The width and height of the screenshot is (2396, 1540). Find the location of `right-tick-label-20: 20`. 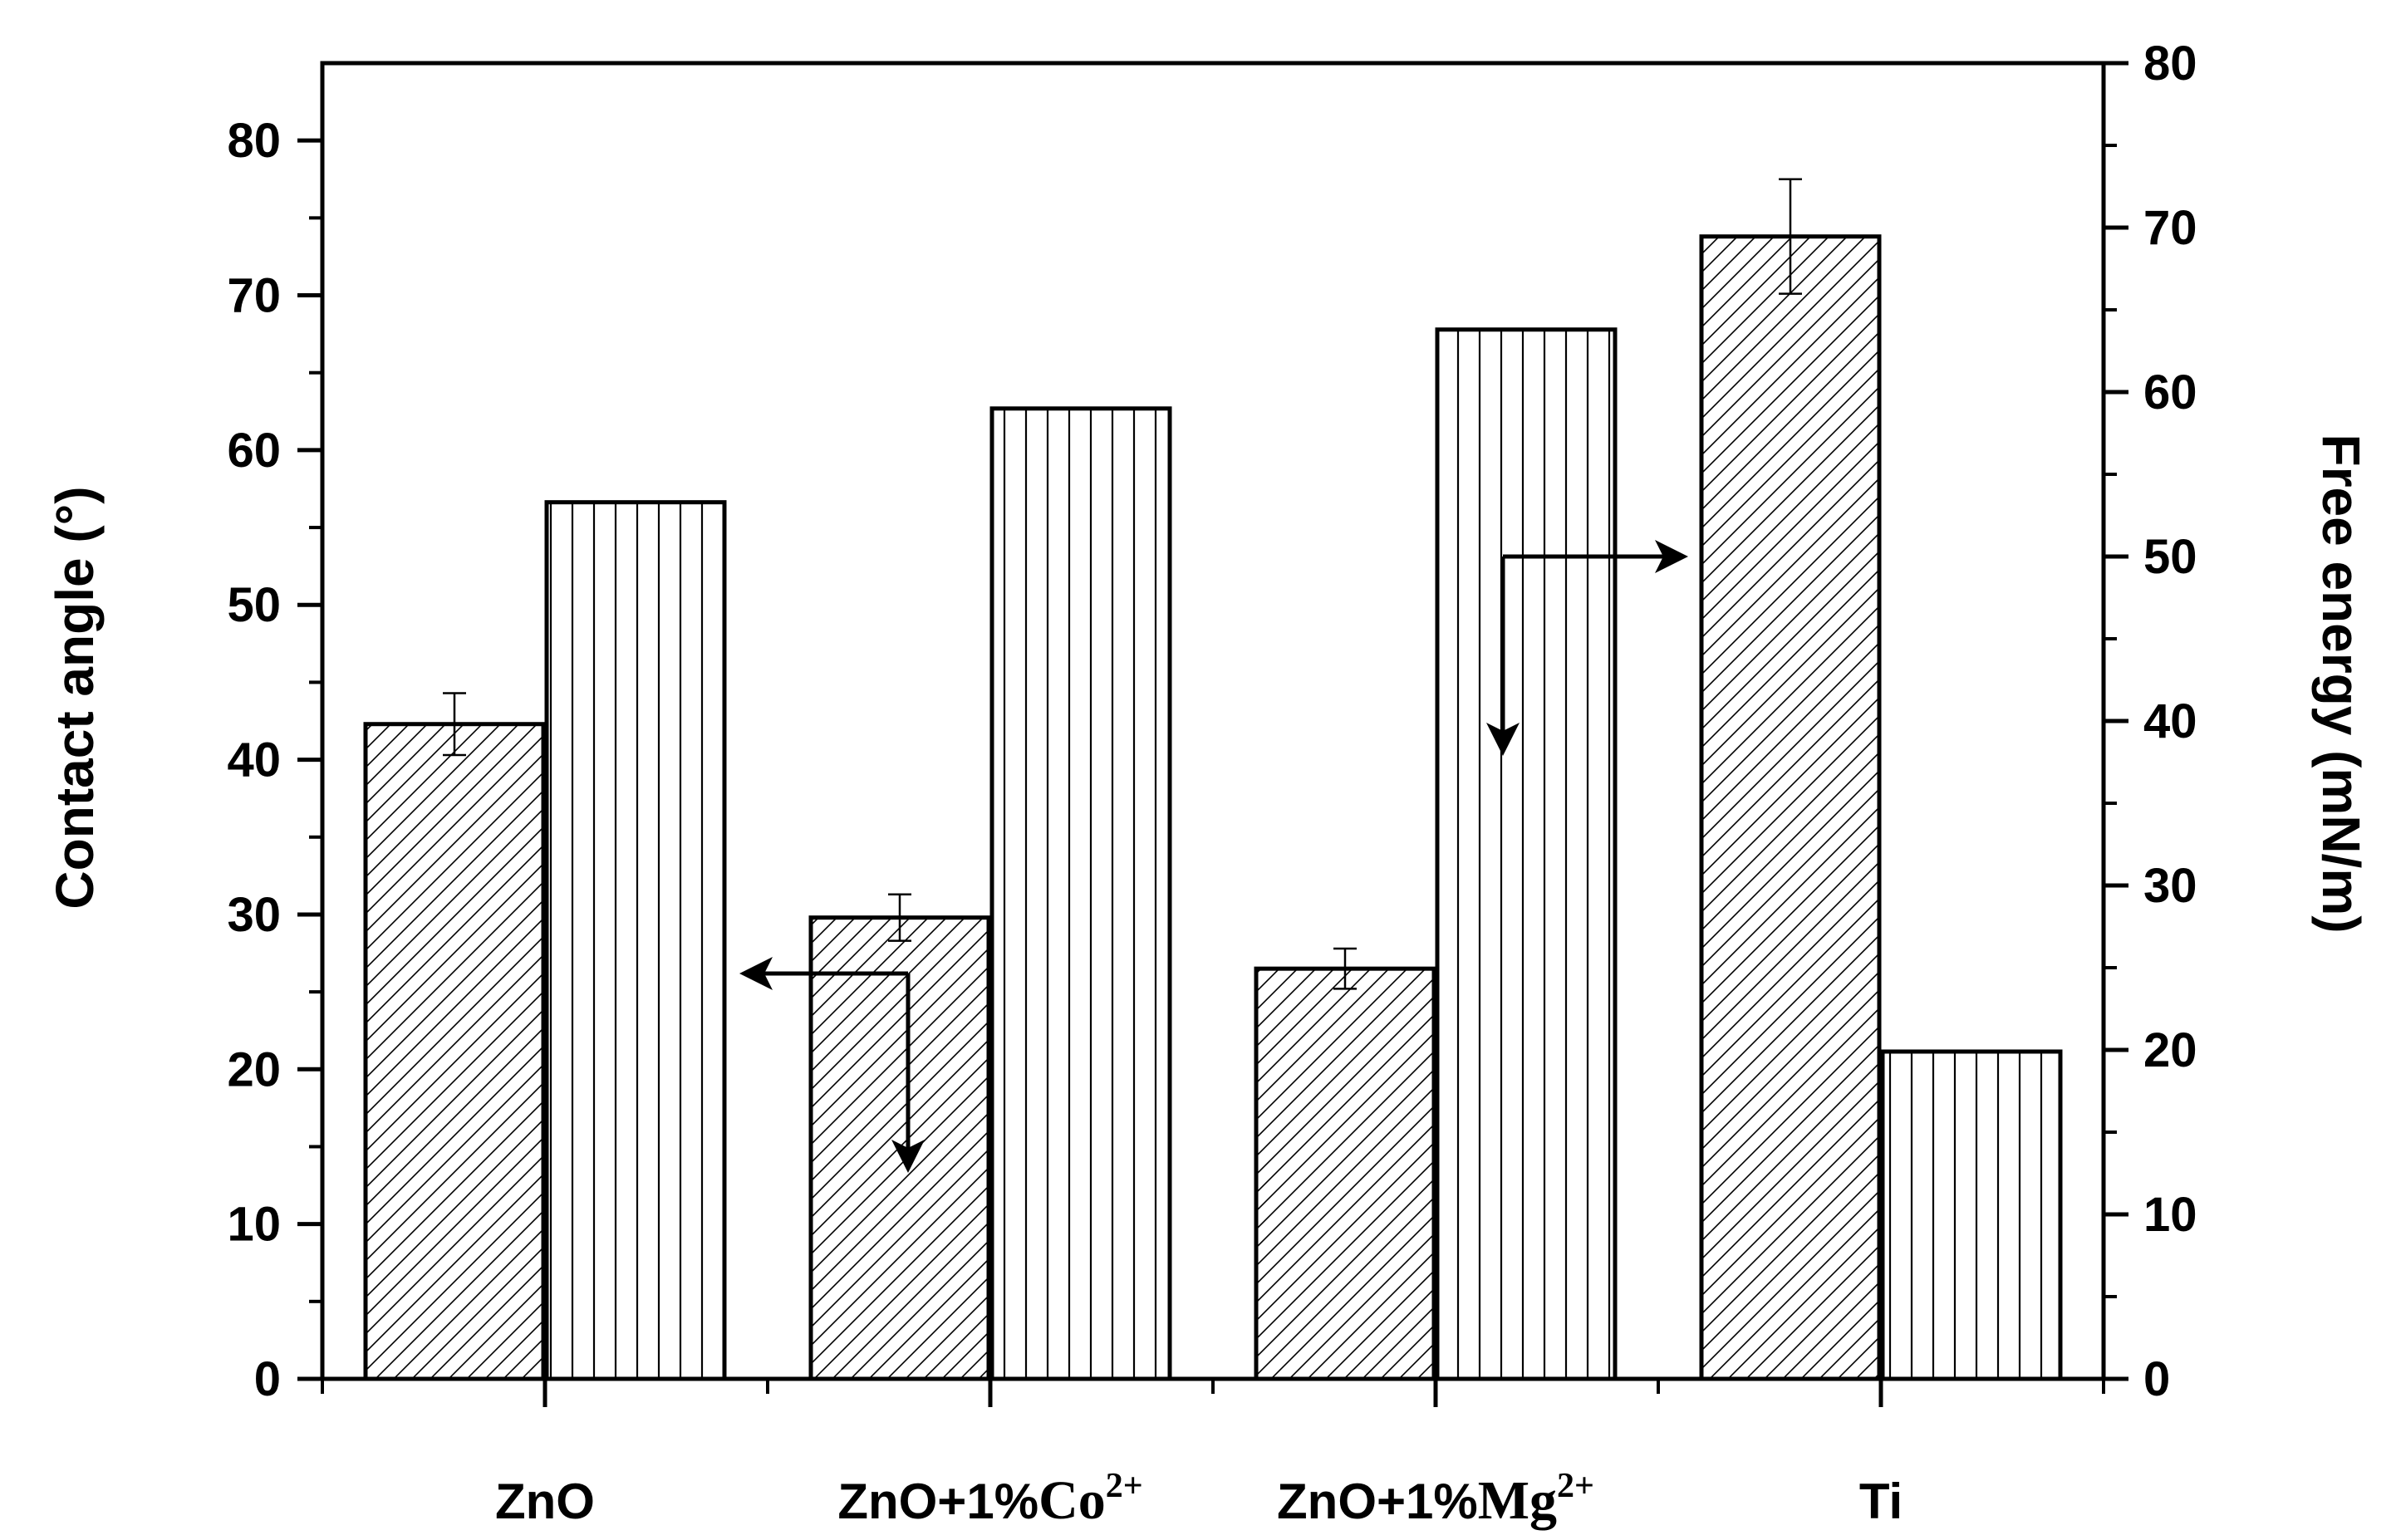

right-tick-label-20: 20 is located at coordinates (2170, 1050).